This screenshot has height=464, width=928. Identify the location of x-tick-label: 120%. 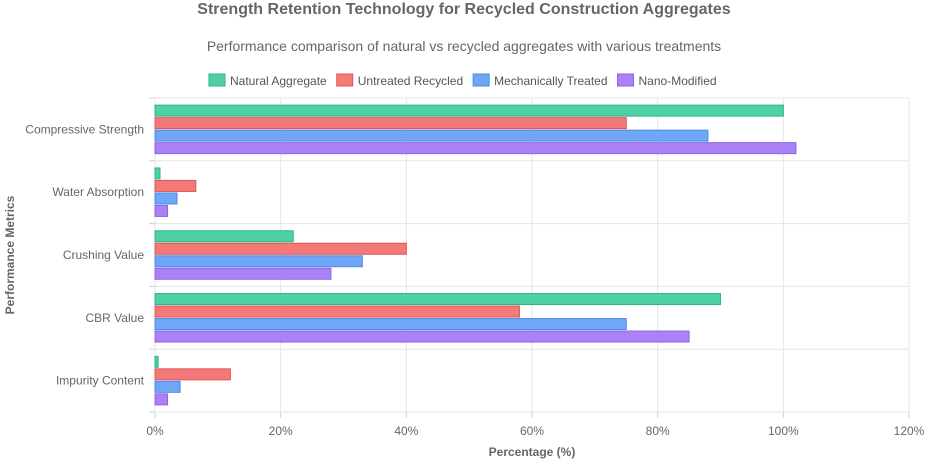
(909, 431).